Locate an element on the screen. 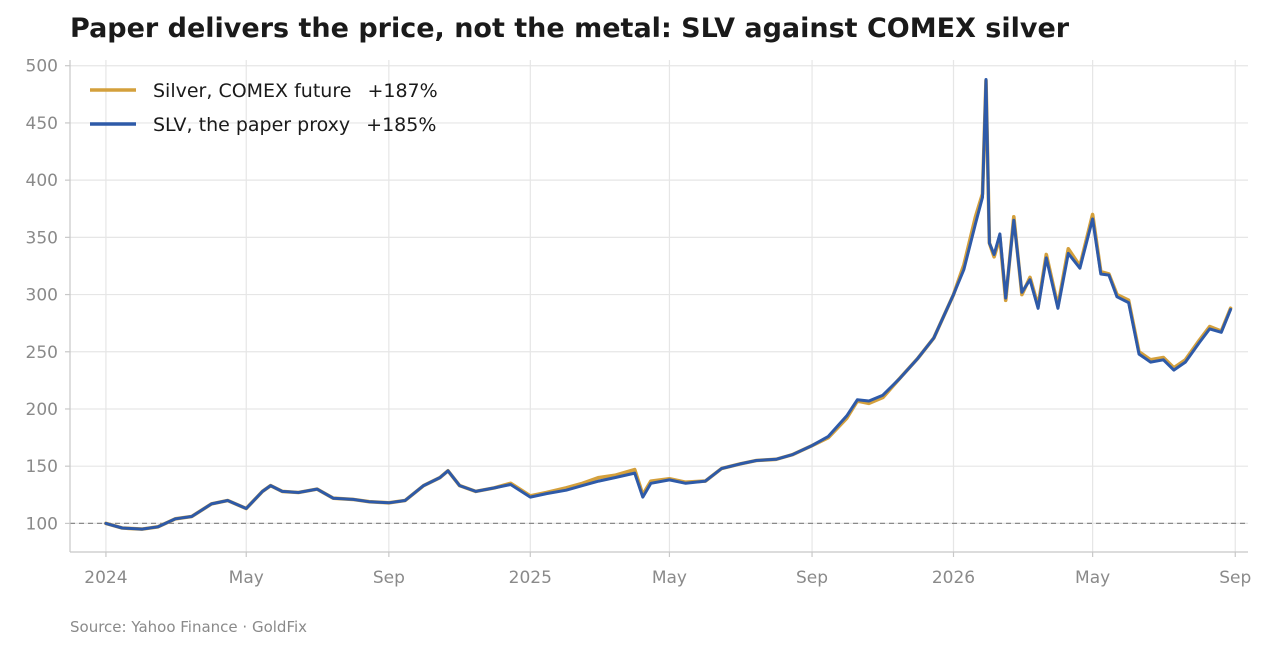  y-tick-label: 500 is located at coordinates (42, 67).